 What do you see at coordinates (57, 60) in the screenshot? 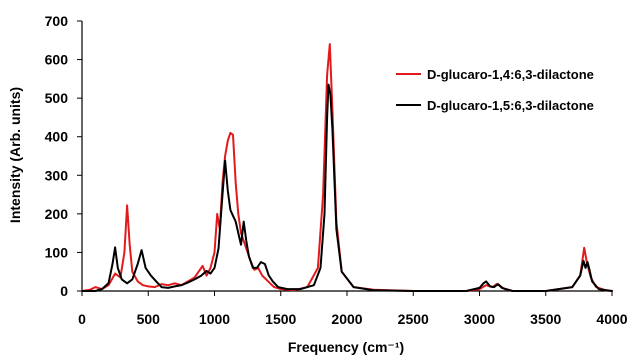
I see `y-tick-label: 600` at bounding box center [57, 60].